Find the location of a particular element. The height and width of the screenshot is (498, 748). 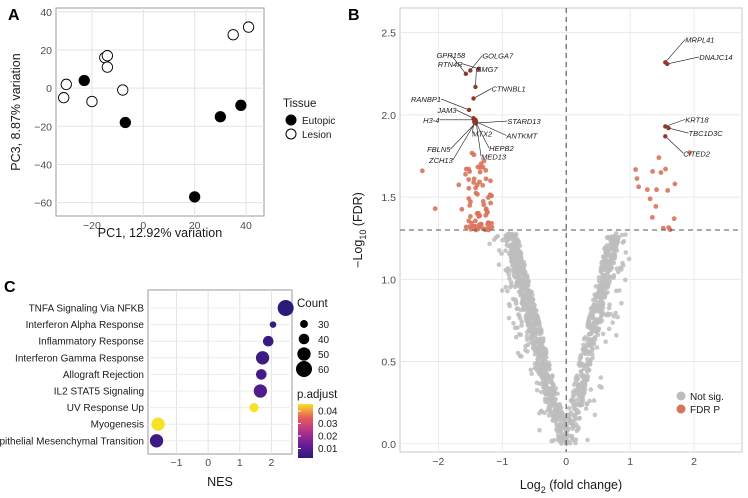

gene-label: CITED2 is located at coordinates (697, 153).